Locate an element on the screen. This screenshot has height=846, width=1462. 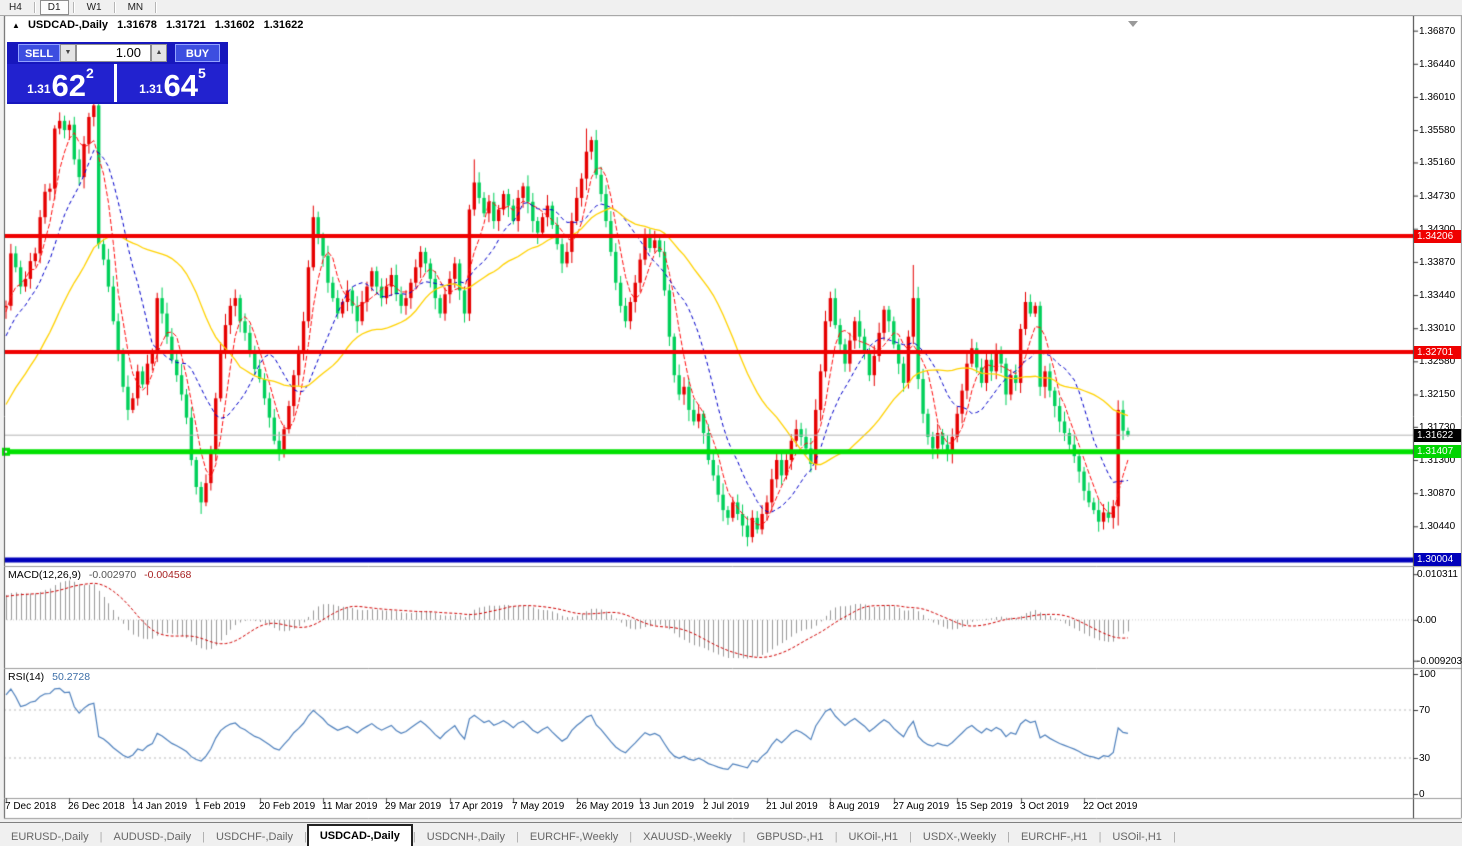
sell-button: SELL is located at coordinates (39, 53).